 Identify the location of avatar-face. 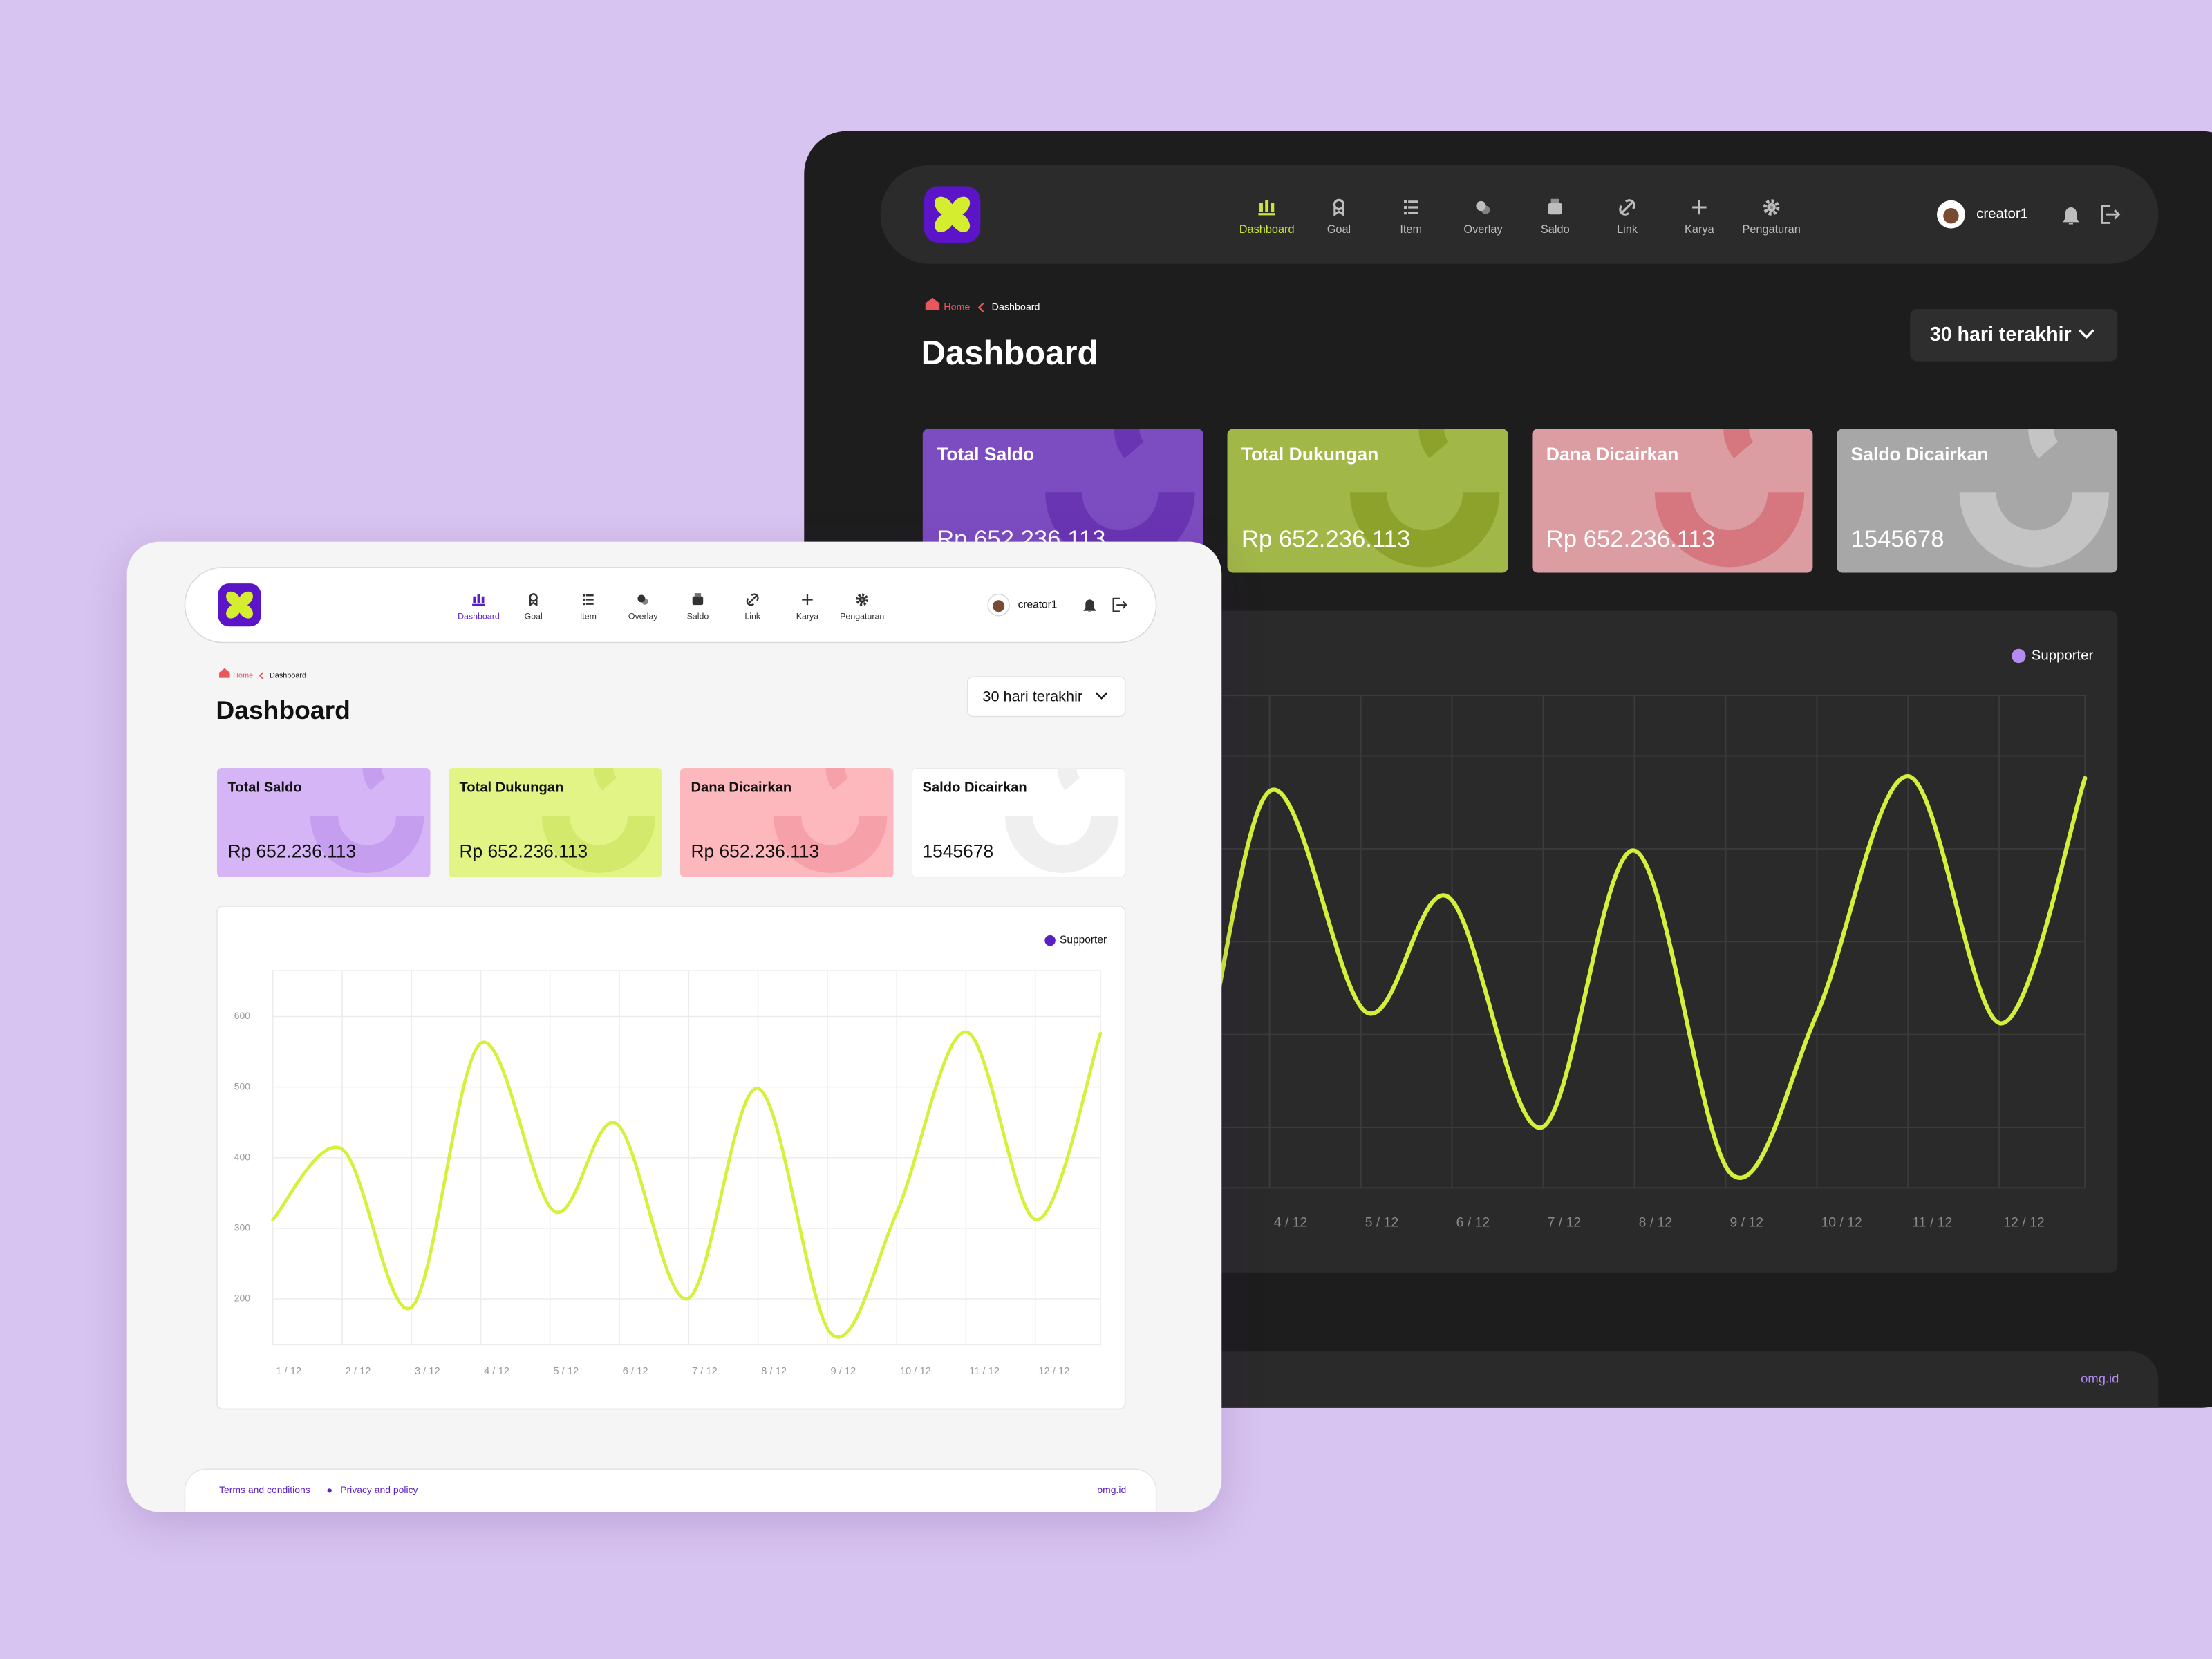
(999, 606).